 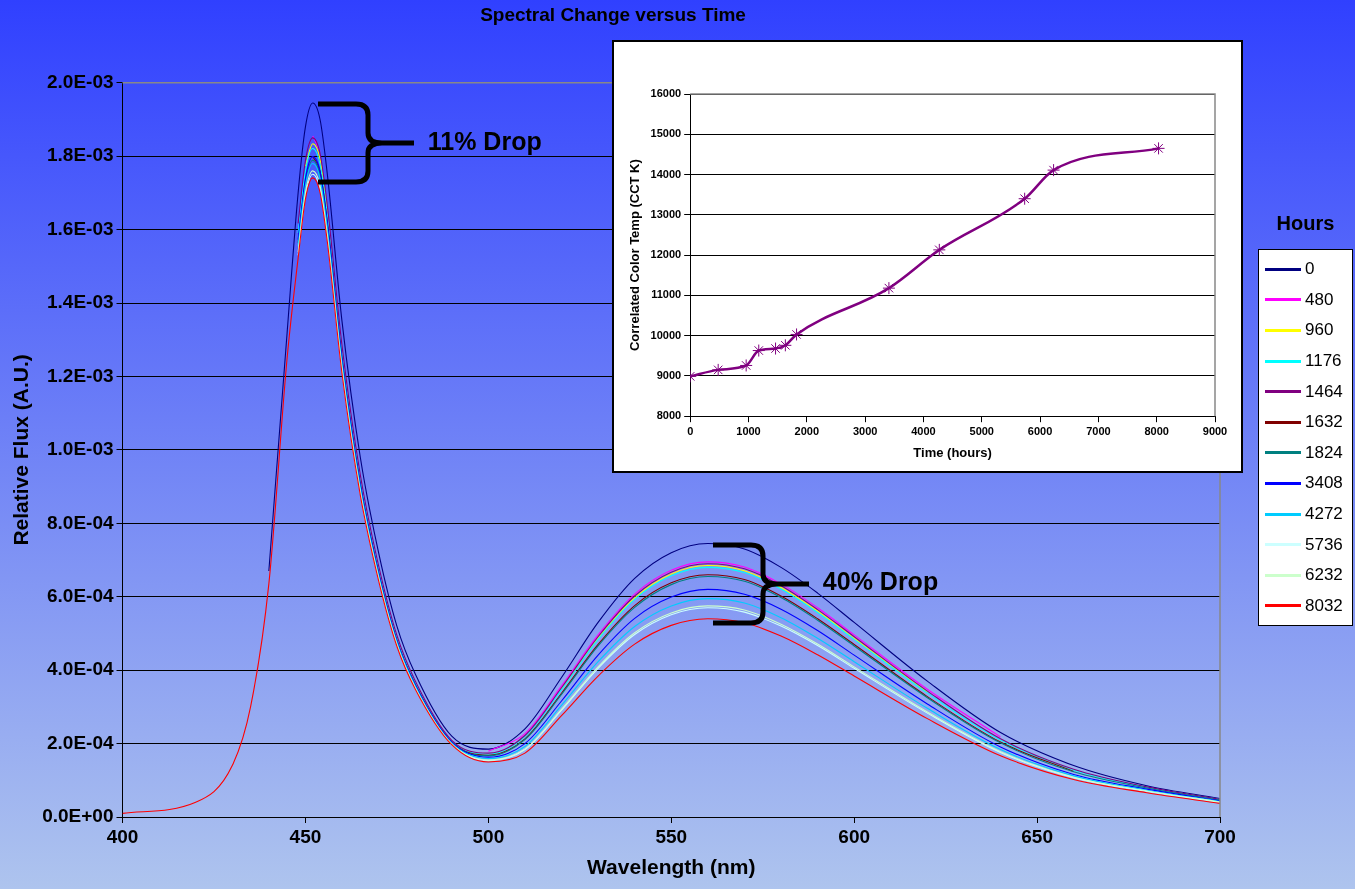 What do you see at coordinates (80, 155) in the screenshot?
I see `y-tick-label: 1.8E-03` at bounding box center [80, 155].